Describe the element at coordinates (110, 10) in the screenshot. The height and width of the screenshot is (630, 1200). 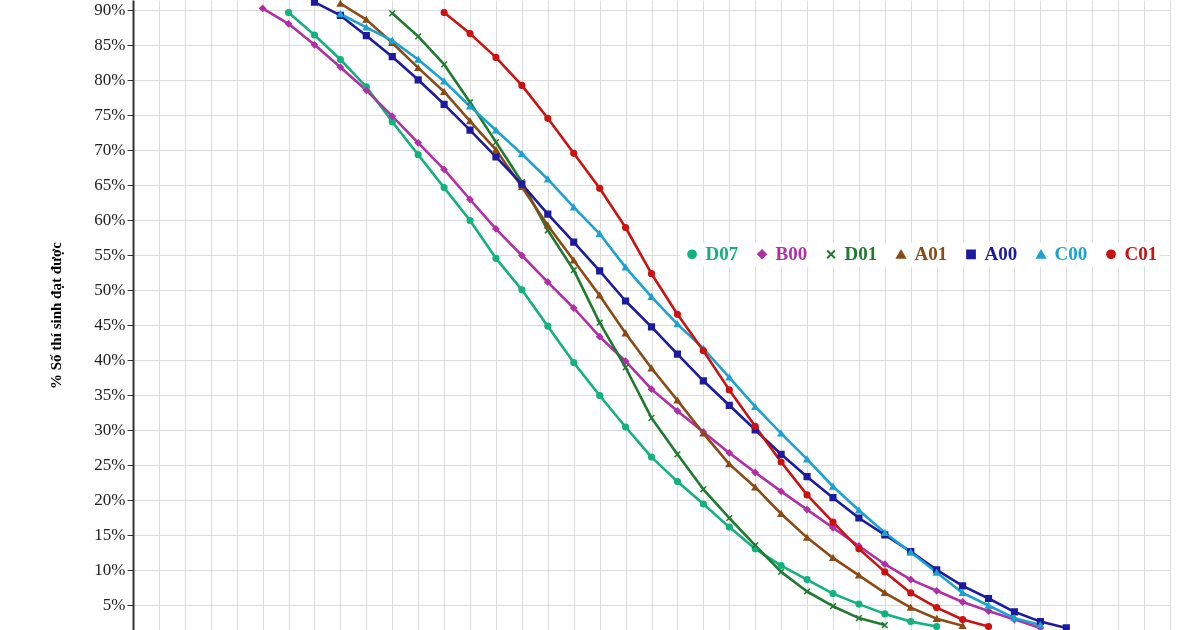
I see `y-tick-label: 90%` at that location.